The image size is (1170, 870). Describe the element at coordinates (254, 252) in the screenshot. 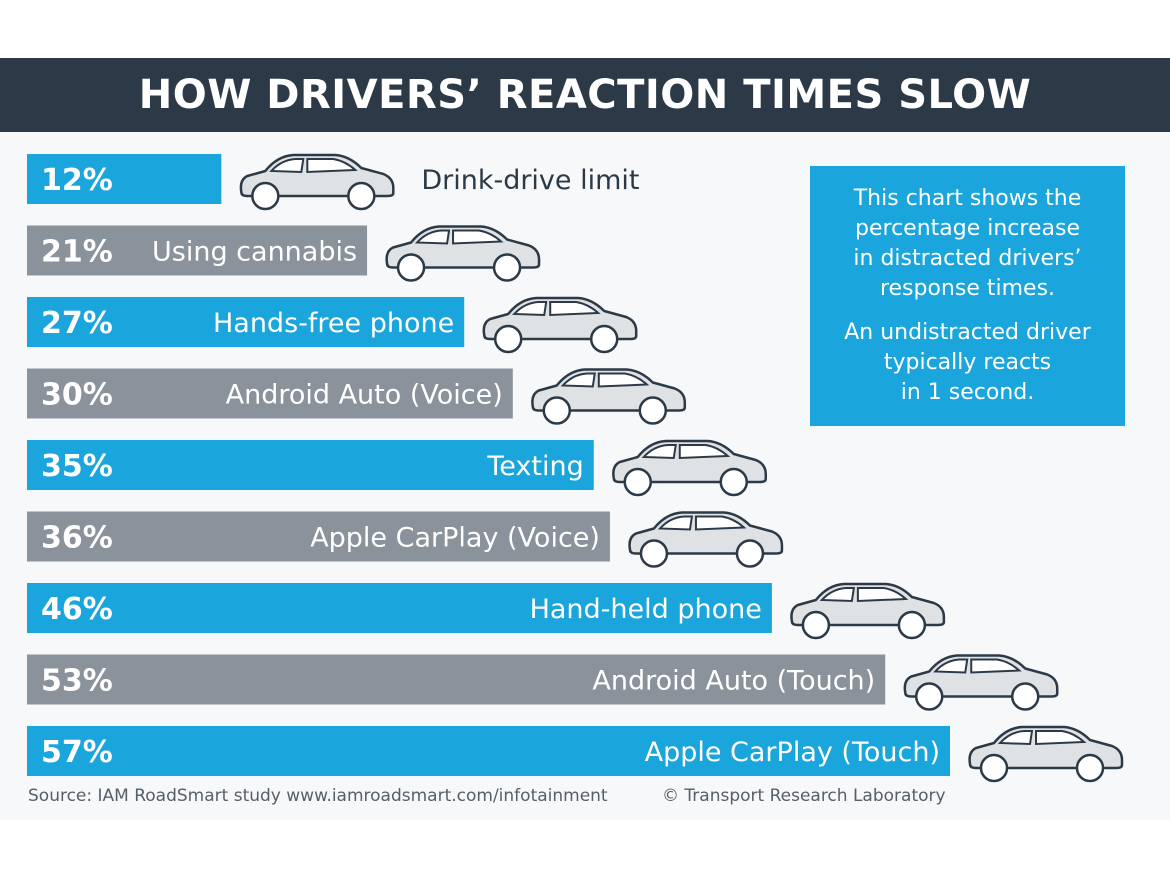

I see `category-label: Using cannabis` at that location.